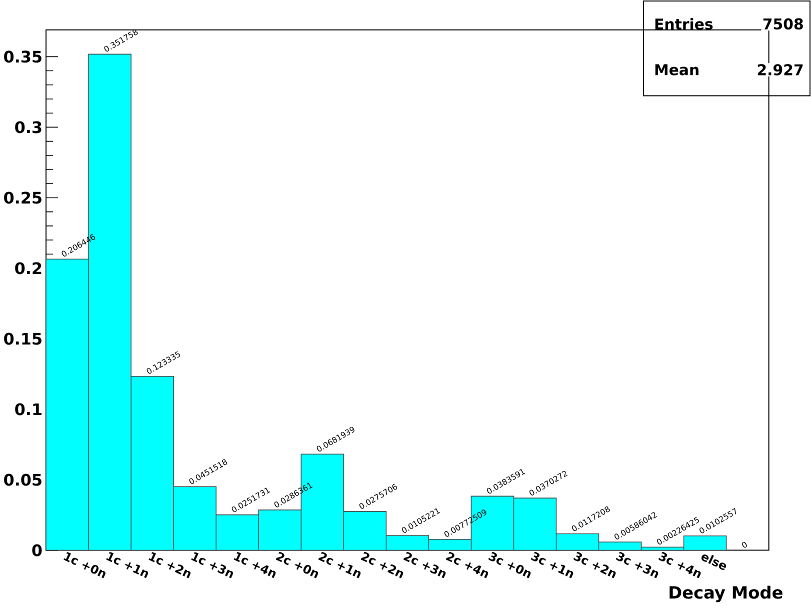  I want to click on y-tick-label: 0.25, so click(23, 198).